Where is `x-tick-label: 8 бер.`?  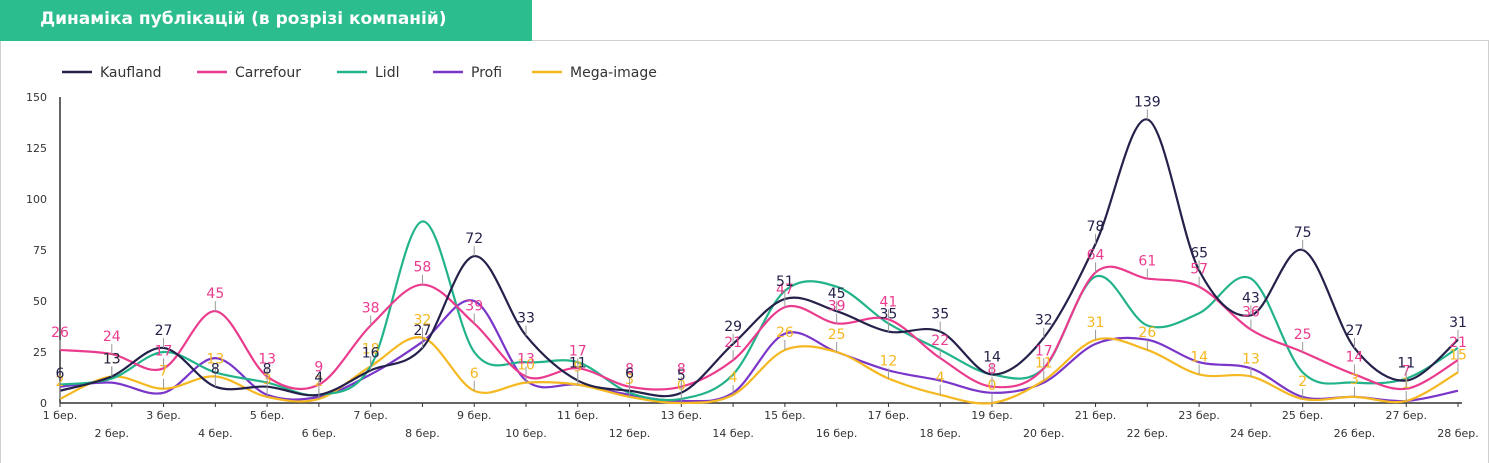 x-tick-label: 8 бер. is located at coordinates (422, 433).